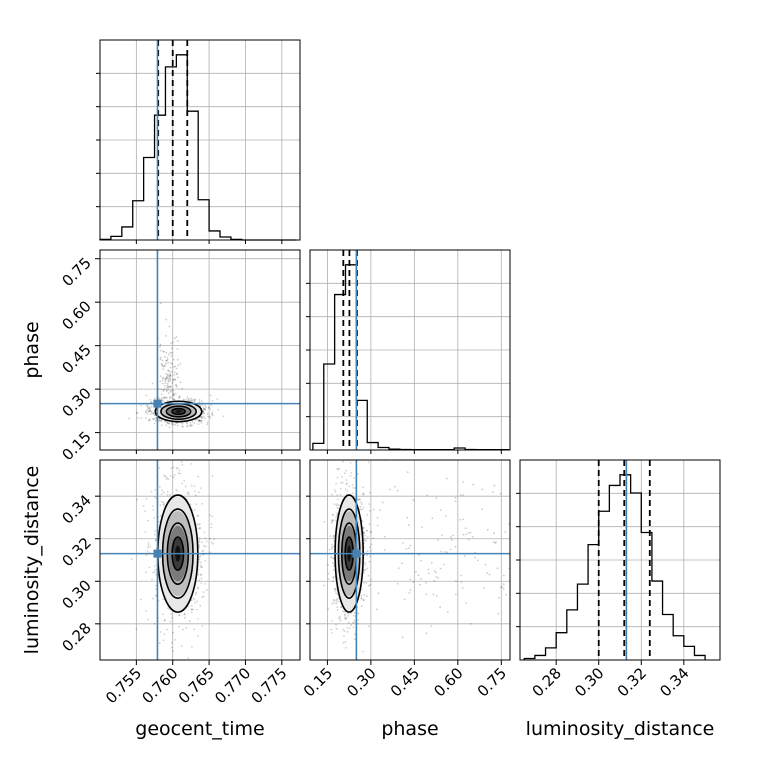 Image resolution: width=760 pixels, height=760 pixels. I want to click on x-tick-label: 0.30, so click(589, 682).